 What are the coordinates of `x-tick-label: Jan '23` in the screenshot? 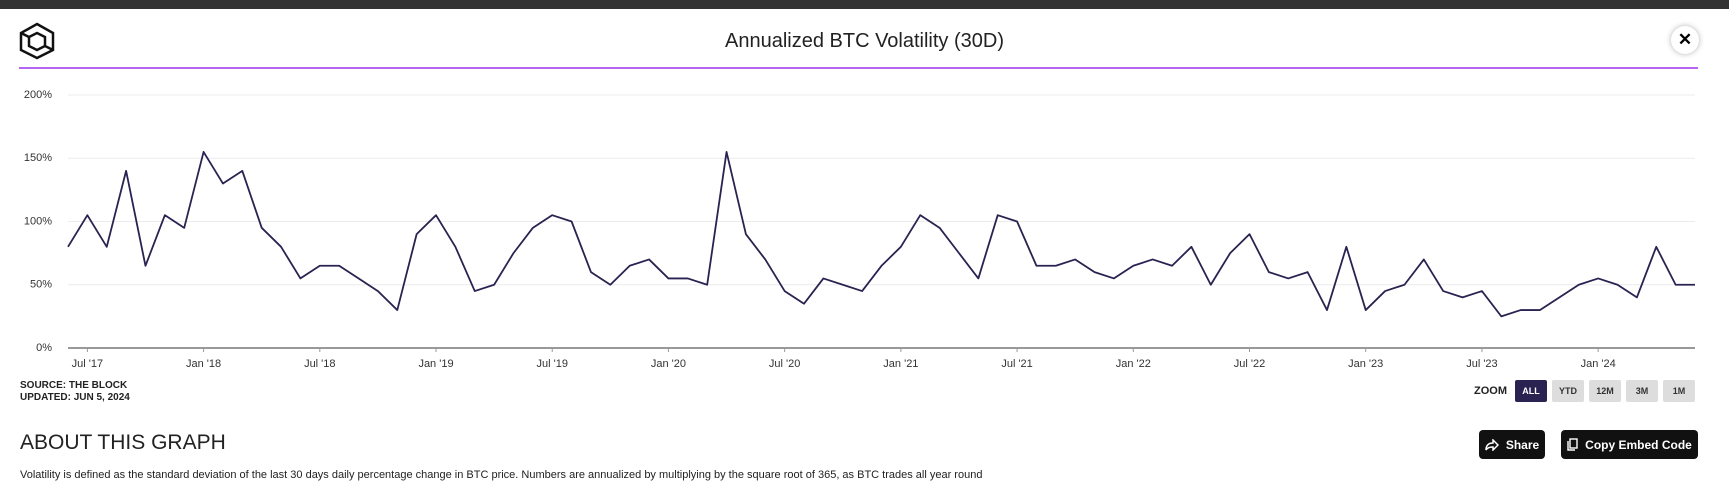 It's located at (1365, 364).